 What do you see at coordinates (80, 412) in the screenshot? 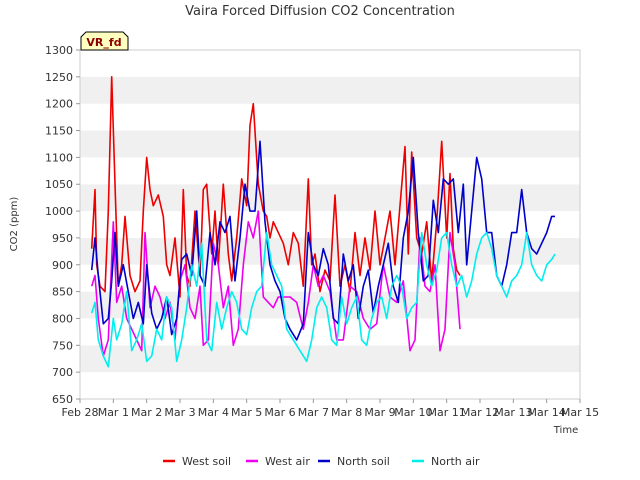
I see `x-tick-label: Feb 28` at bounding box center [80, 412].